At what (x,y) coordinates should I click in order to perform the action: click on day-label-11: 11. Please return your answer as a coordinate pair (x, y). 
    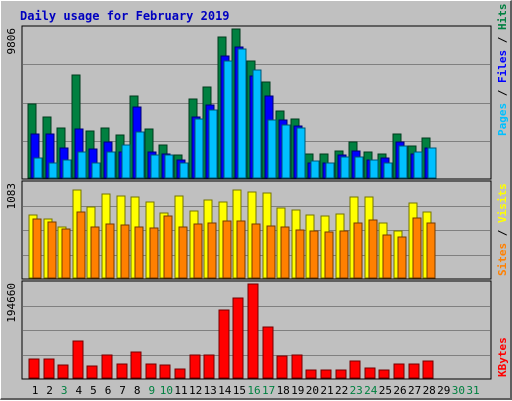
    Looking at the image, I should click on (180, 390).